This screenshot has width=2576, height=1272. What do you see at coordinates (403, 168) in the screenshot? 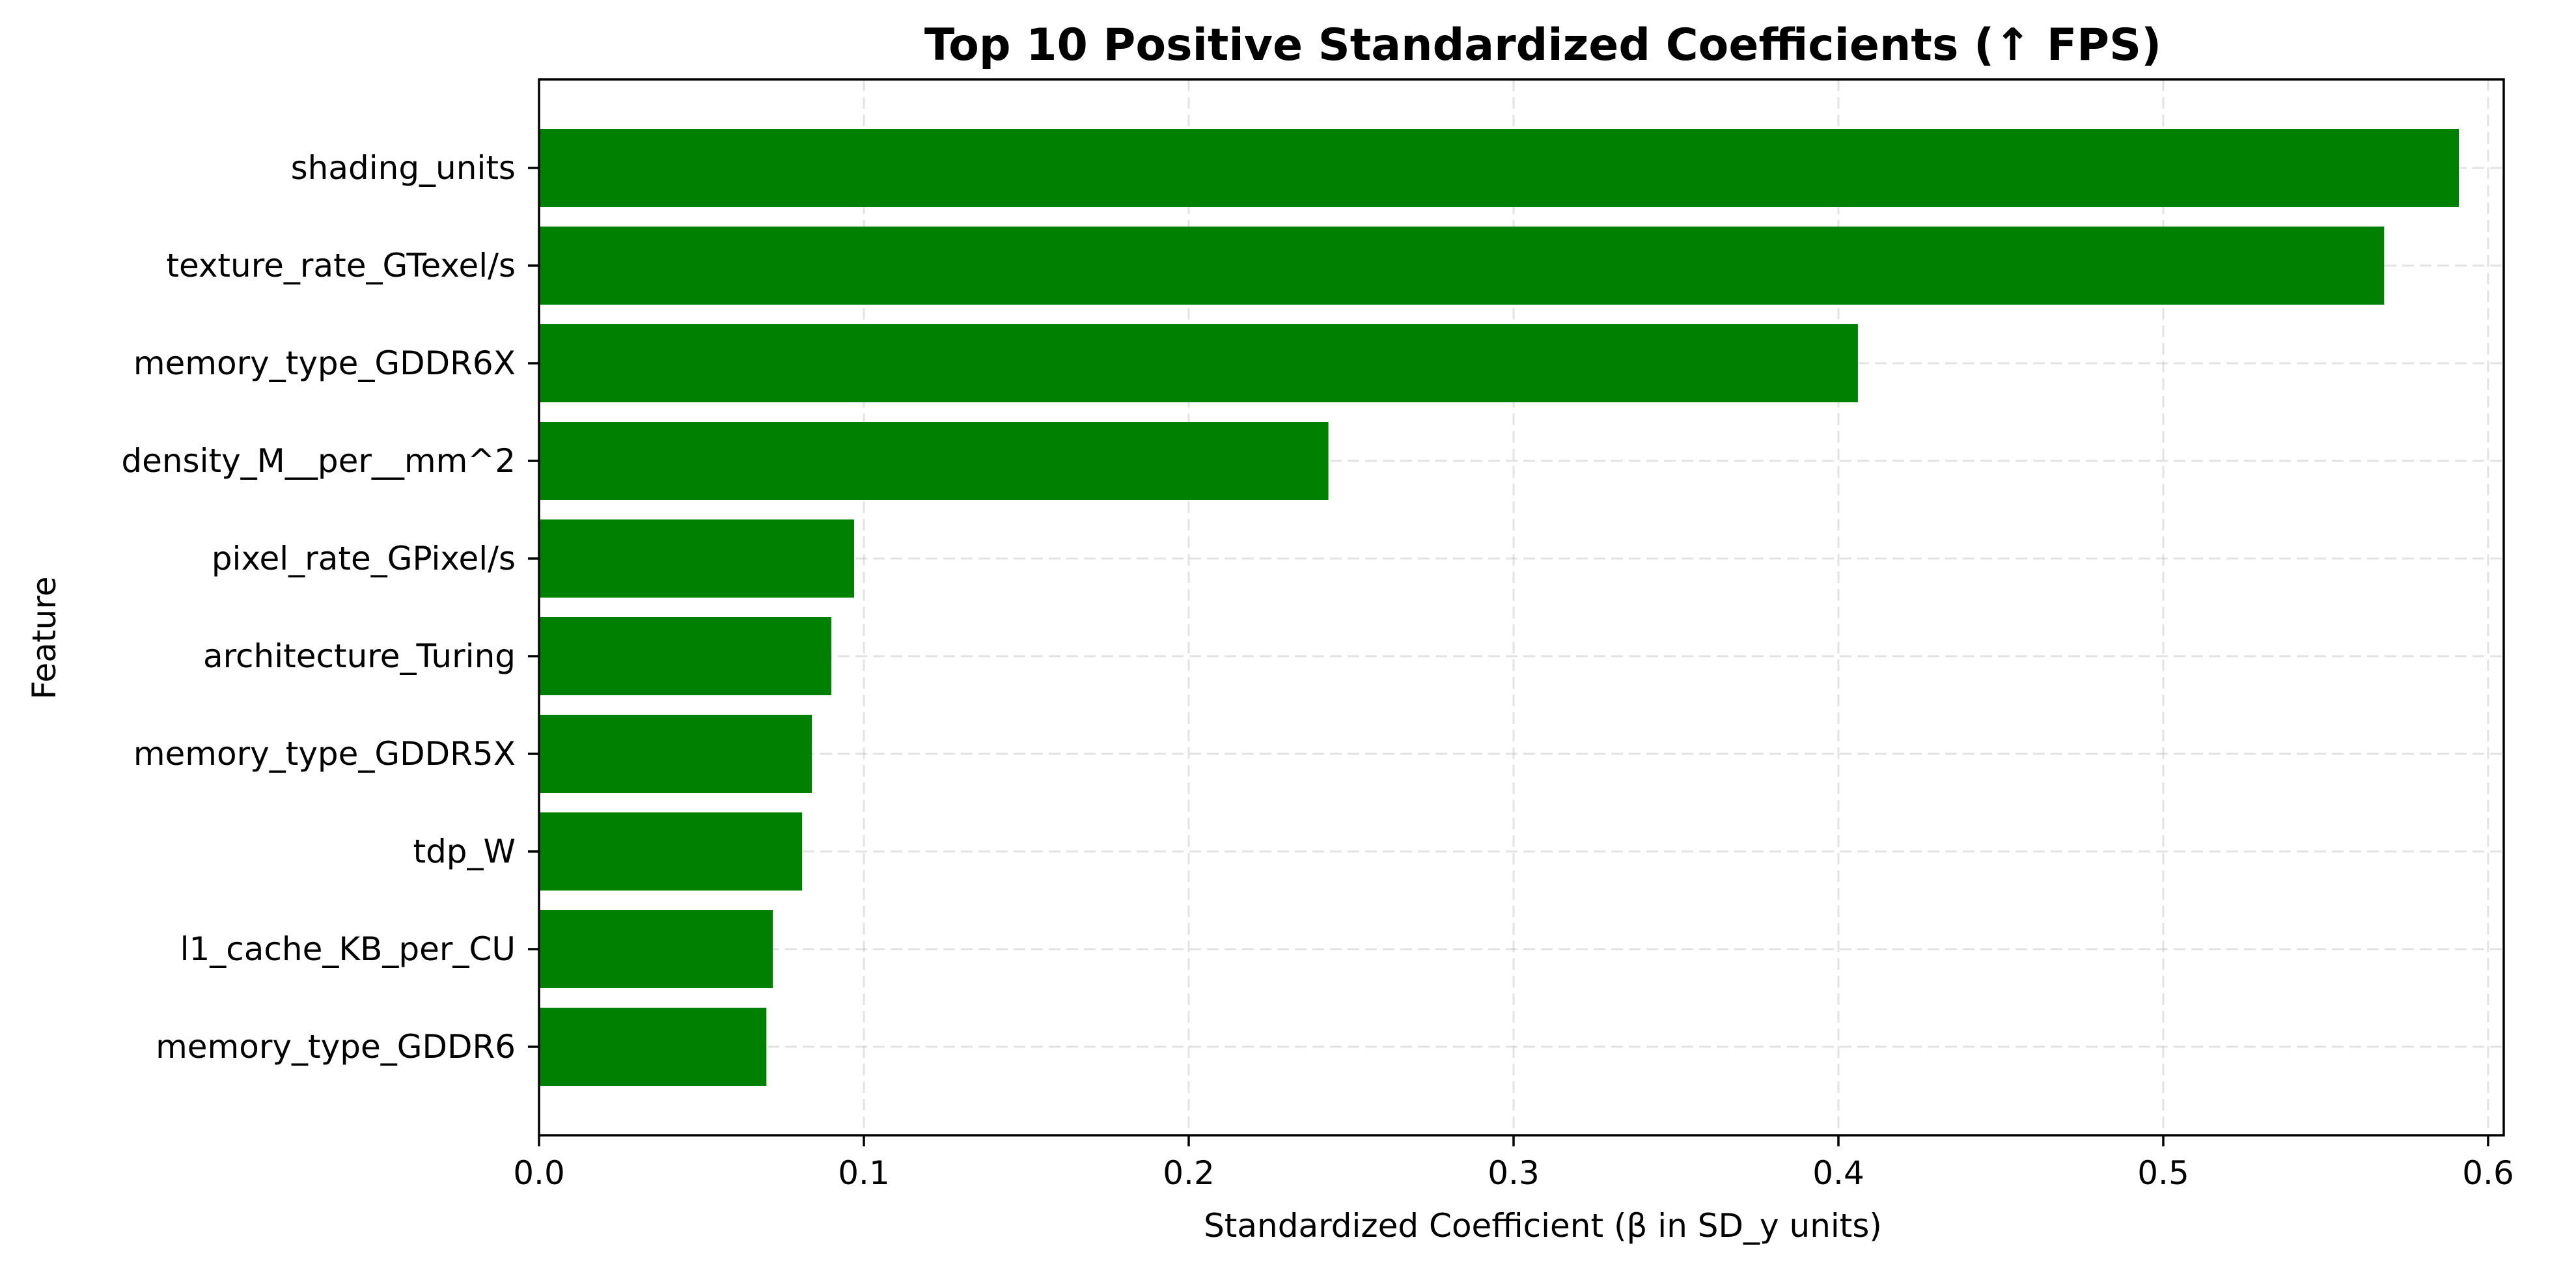
I see `y-tick-label: shading_units` at bounding box center [403, 168].